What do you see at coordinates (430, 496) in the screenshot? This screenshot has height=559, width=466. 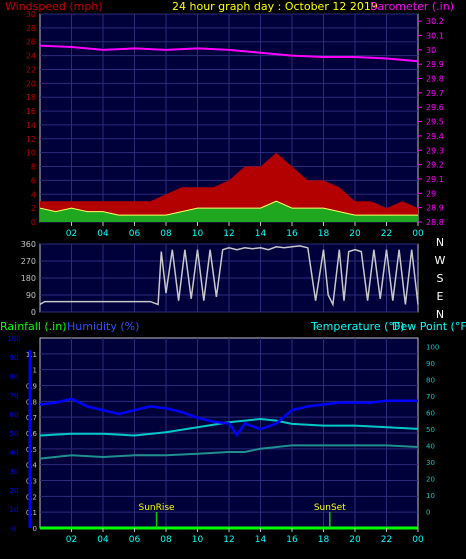 I see `temp-ytick-label: 10` at bounding box center [430, 496].